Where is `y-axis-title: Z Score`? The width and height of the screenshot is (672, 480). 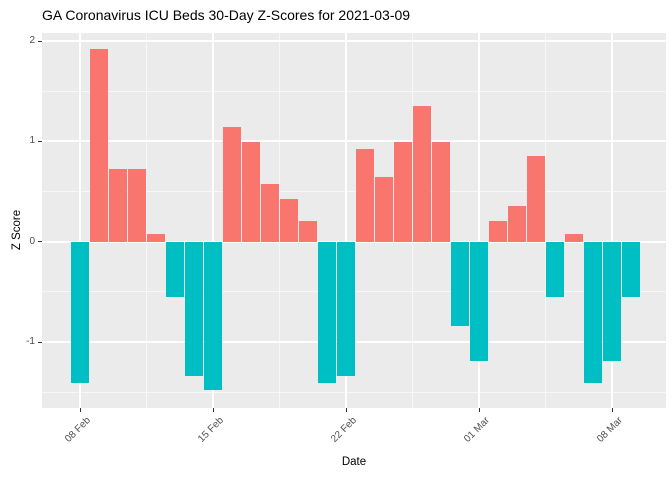 y-axis-title: Z Score is located at coordinates (17, 230).